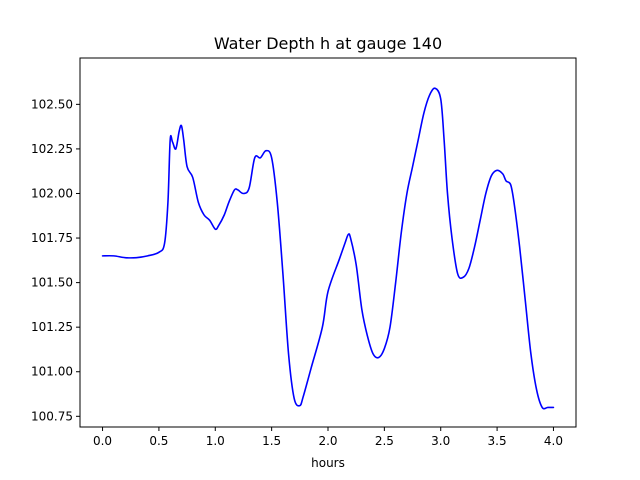 The image size is (640, 480). What do you see at coordinates (215, 441) in the screenshot?
I see `x-tick-label: 1.0` at bounding box center [215, 441].